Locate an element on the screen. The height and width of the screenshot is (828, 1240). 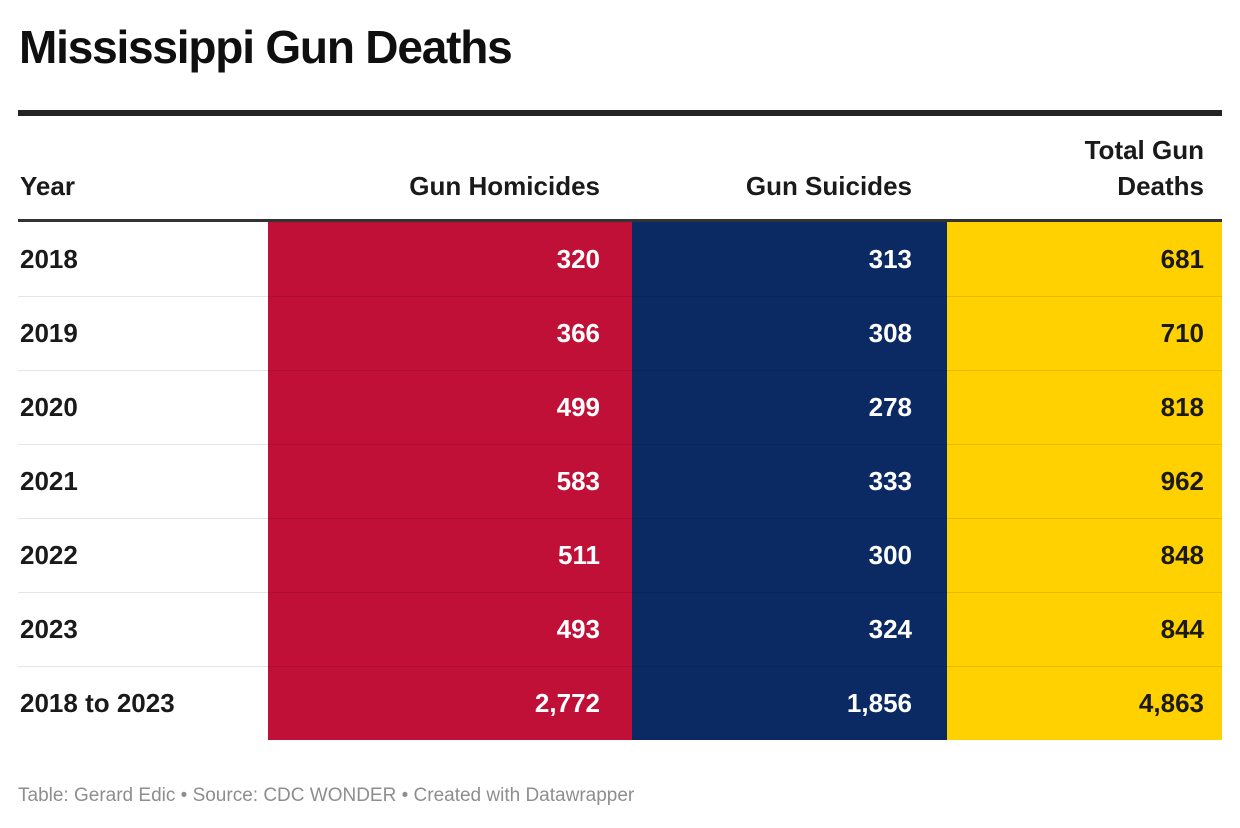
year-cell: 2023 is located at coordinates (143, 629).